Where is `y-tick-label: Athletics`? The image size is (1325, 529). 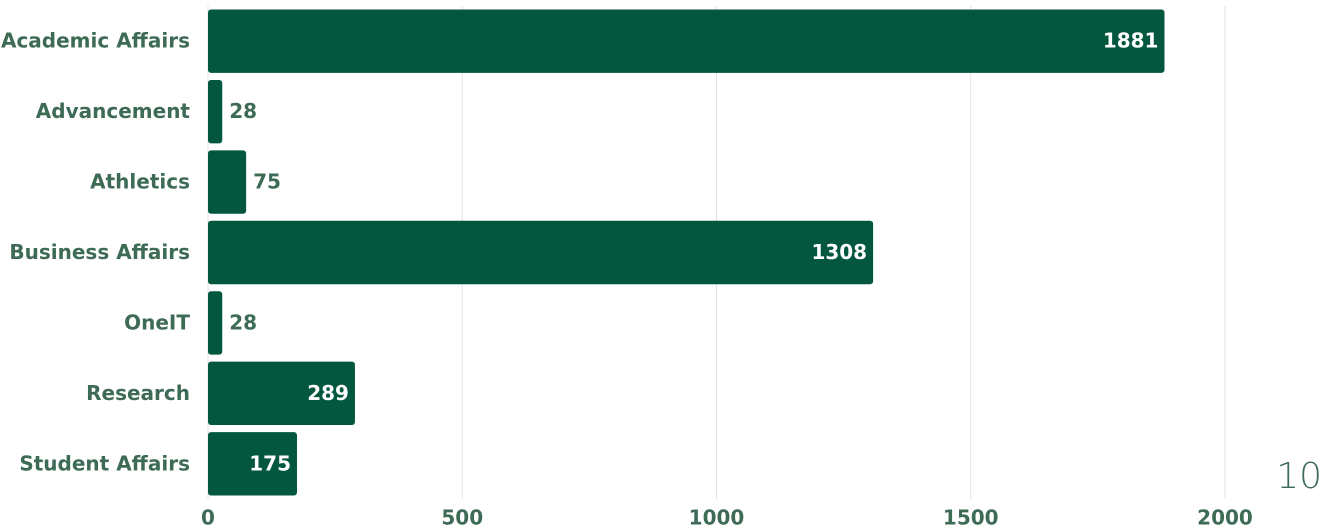
y-tick-label: Athletics is located at coordinates (140, 182).